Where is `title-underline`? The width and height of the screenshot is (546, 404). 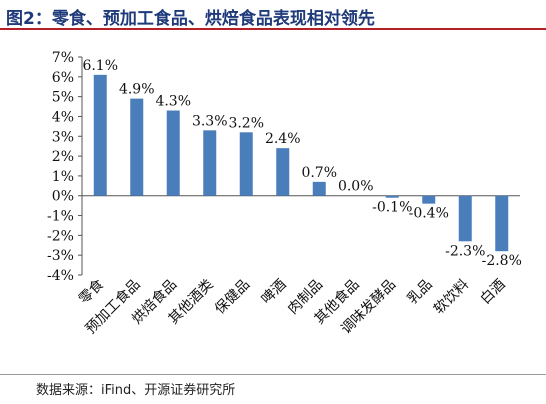
title-underline is located at coordinates (273, 29).